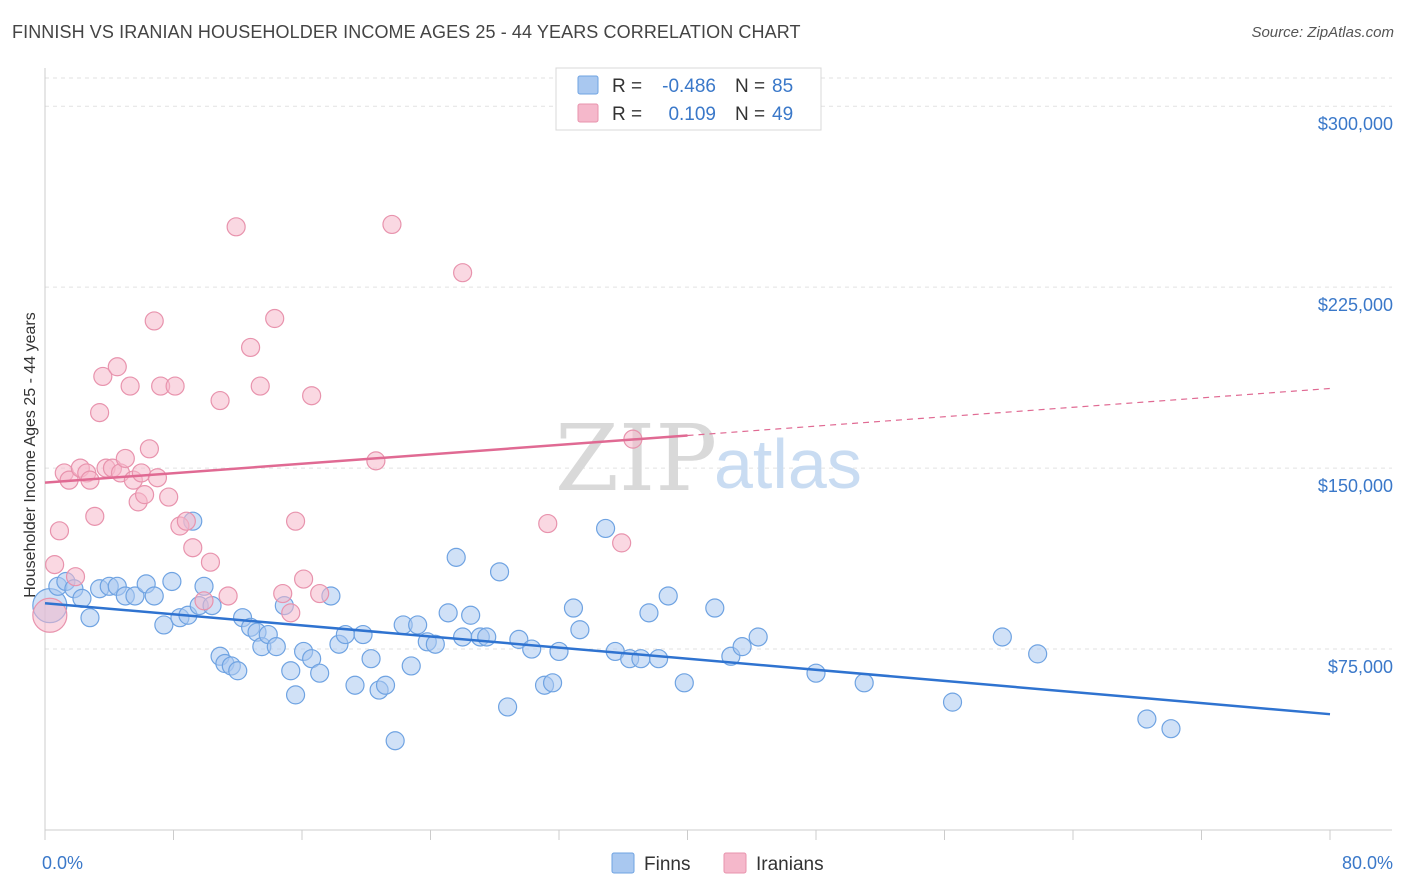 This screenshot has width=1406, height=892. I want to click on legend-bottom: Finns Iranians, so click(717, 863).